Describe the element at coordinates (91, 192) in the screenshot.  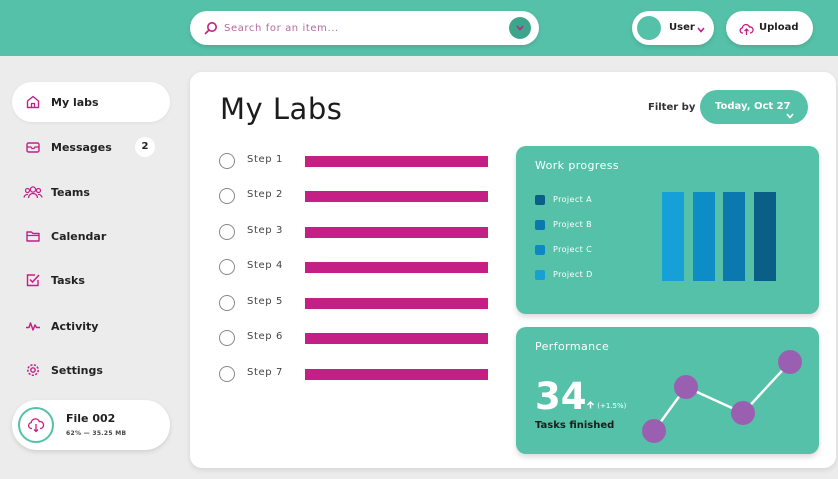
I see `sidebar-item-teams: Teams` at that location.